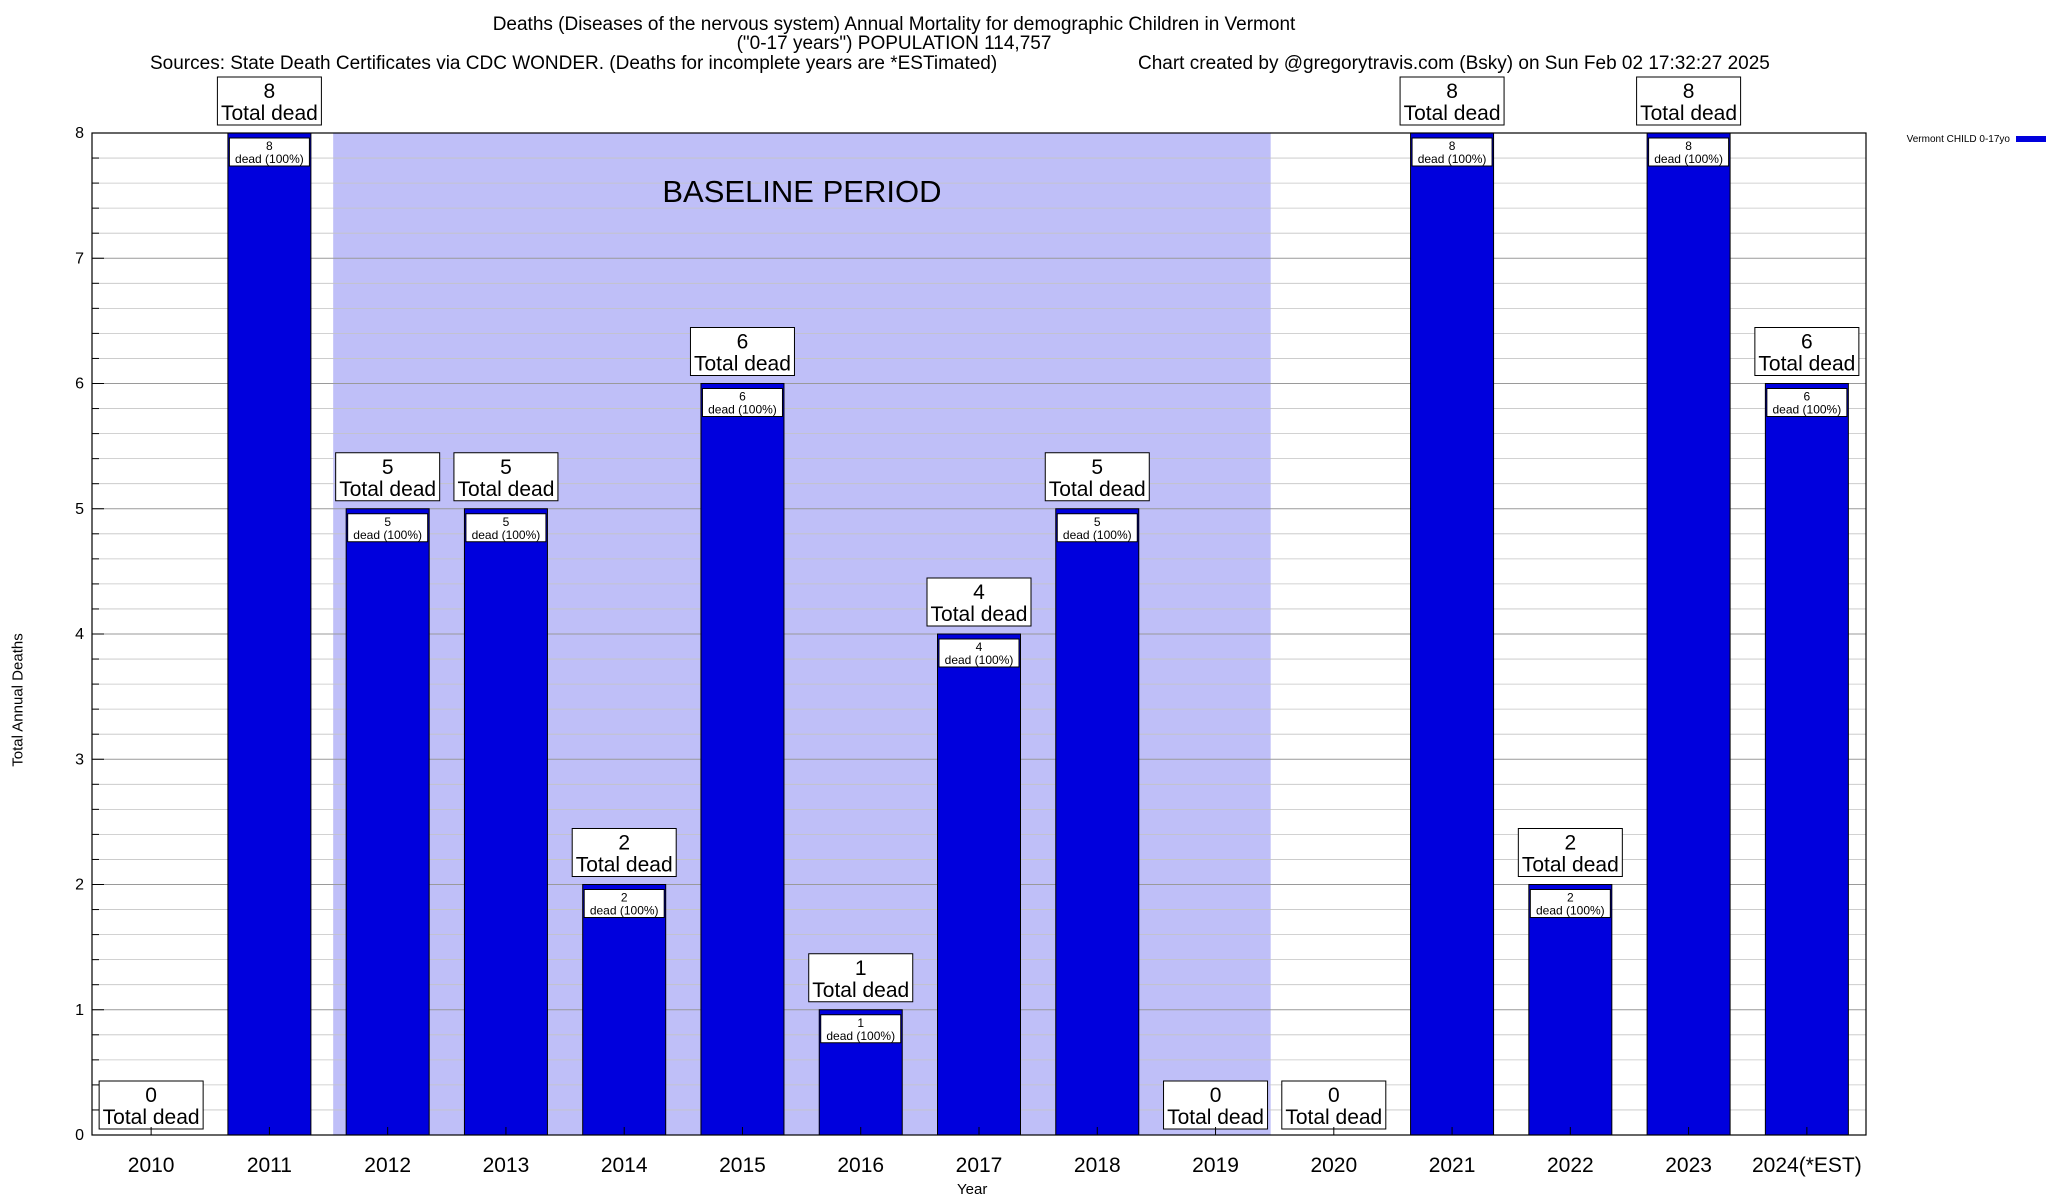 This screenshot has height=1200, width=2048. I want to click on bar-2011, so click(269, 634).